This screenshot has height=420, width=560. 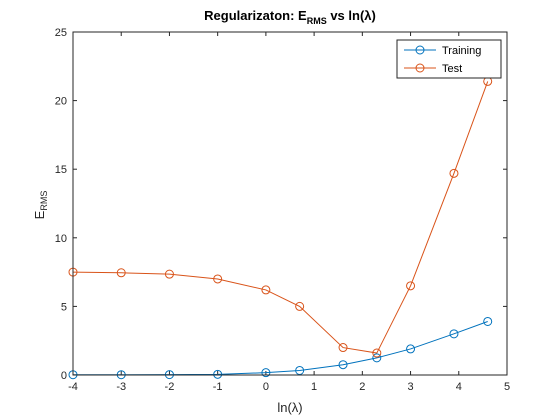 I want to click on y-tick-label: 15, so click(x=61, y=170).